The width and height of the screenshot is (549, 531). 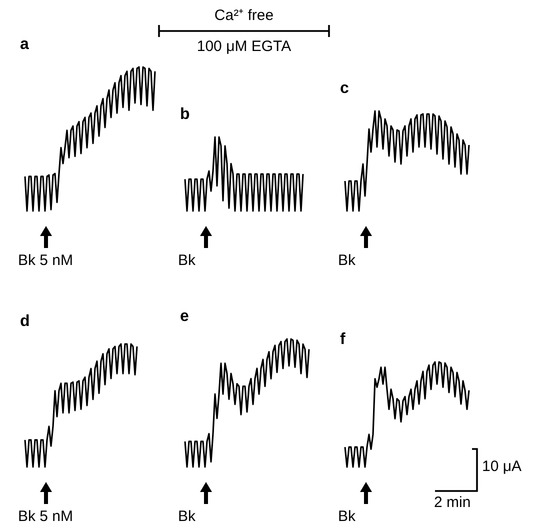 I want to click on chart-title: c, so click(x=344, y=89).